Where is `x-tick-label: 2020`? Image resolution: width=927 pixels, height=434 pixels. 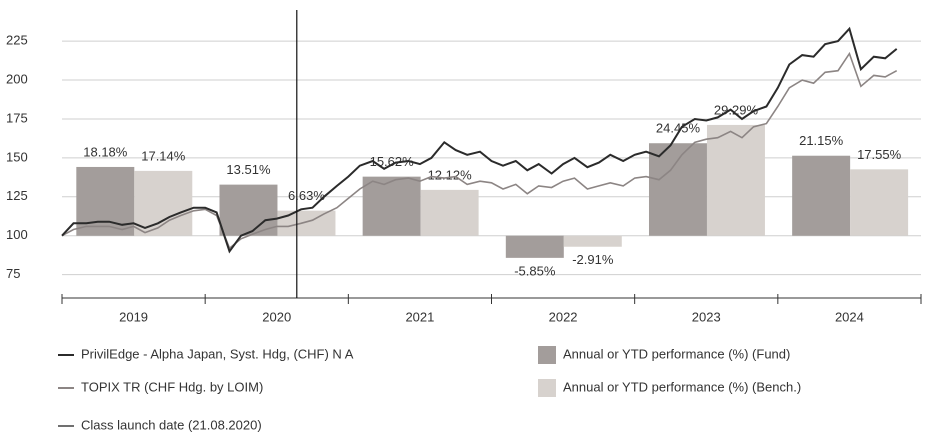 x-tick-label: 2020 is located at coordinates (276, 316).